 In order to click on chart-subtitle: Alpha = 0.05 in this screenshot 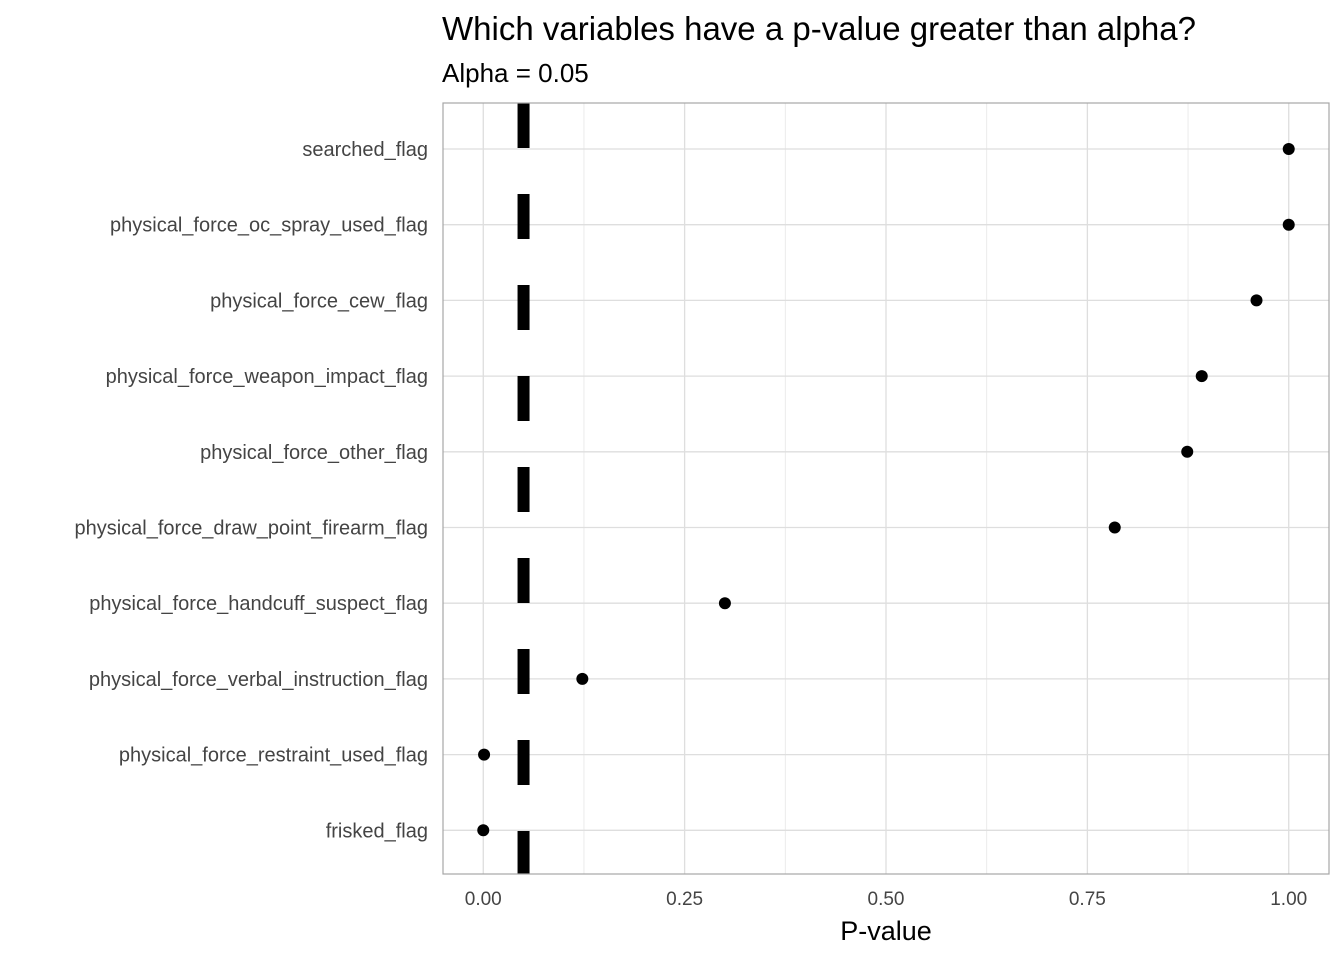, I will do `click(515, 73)`.